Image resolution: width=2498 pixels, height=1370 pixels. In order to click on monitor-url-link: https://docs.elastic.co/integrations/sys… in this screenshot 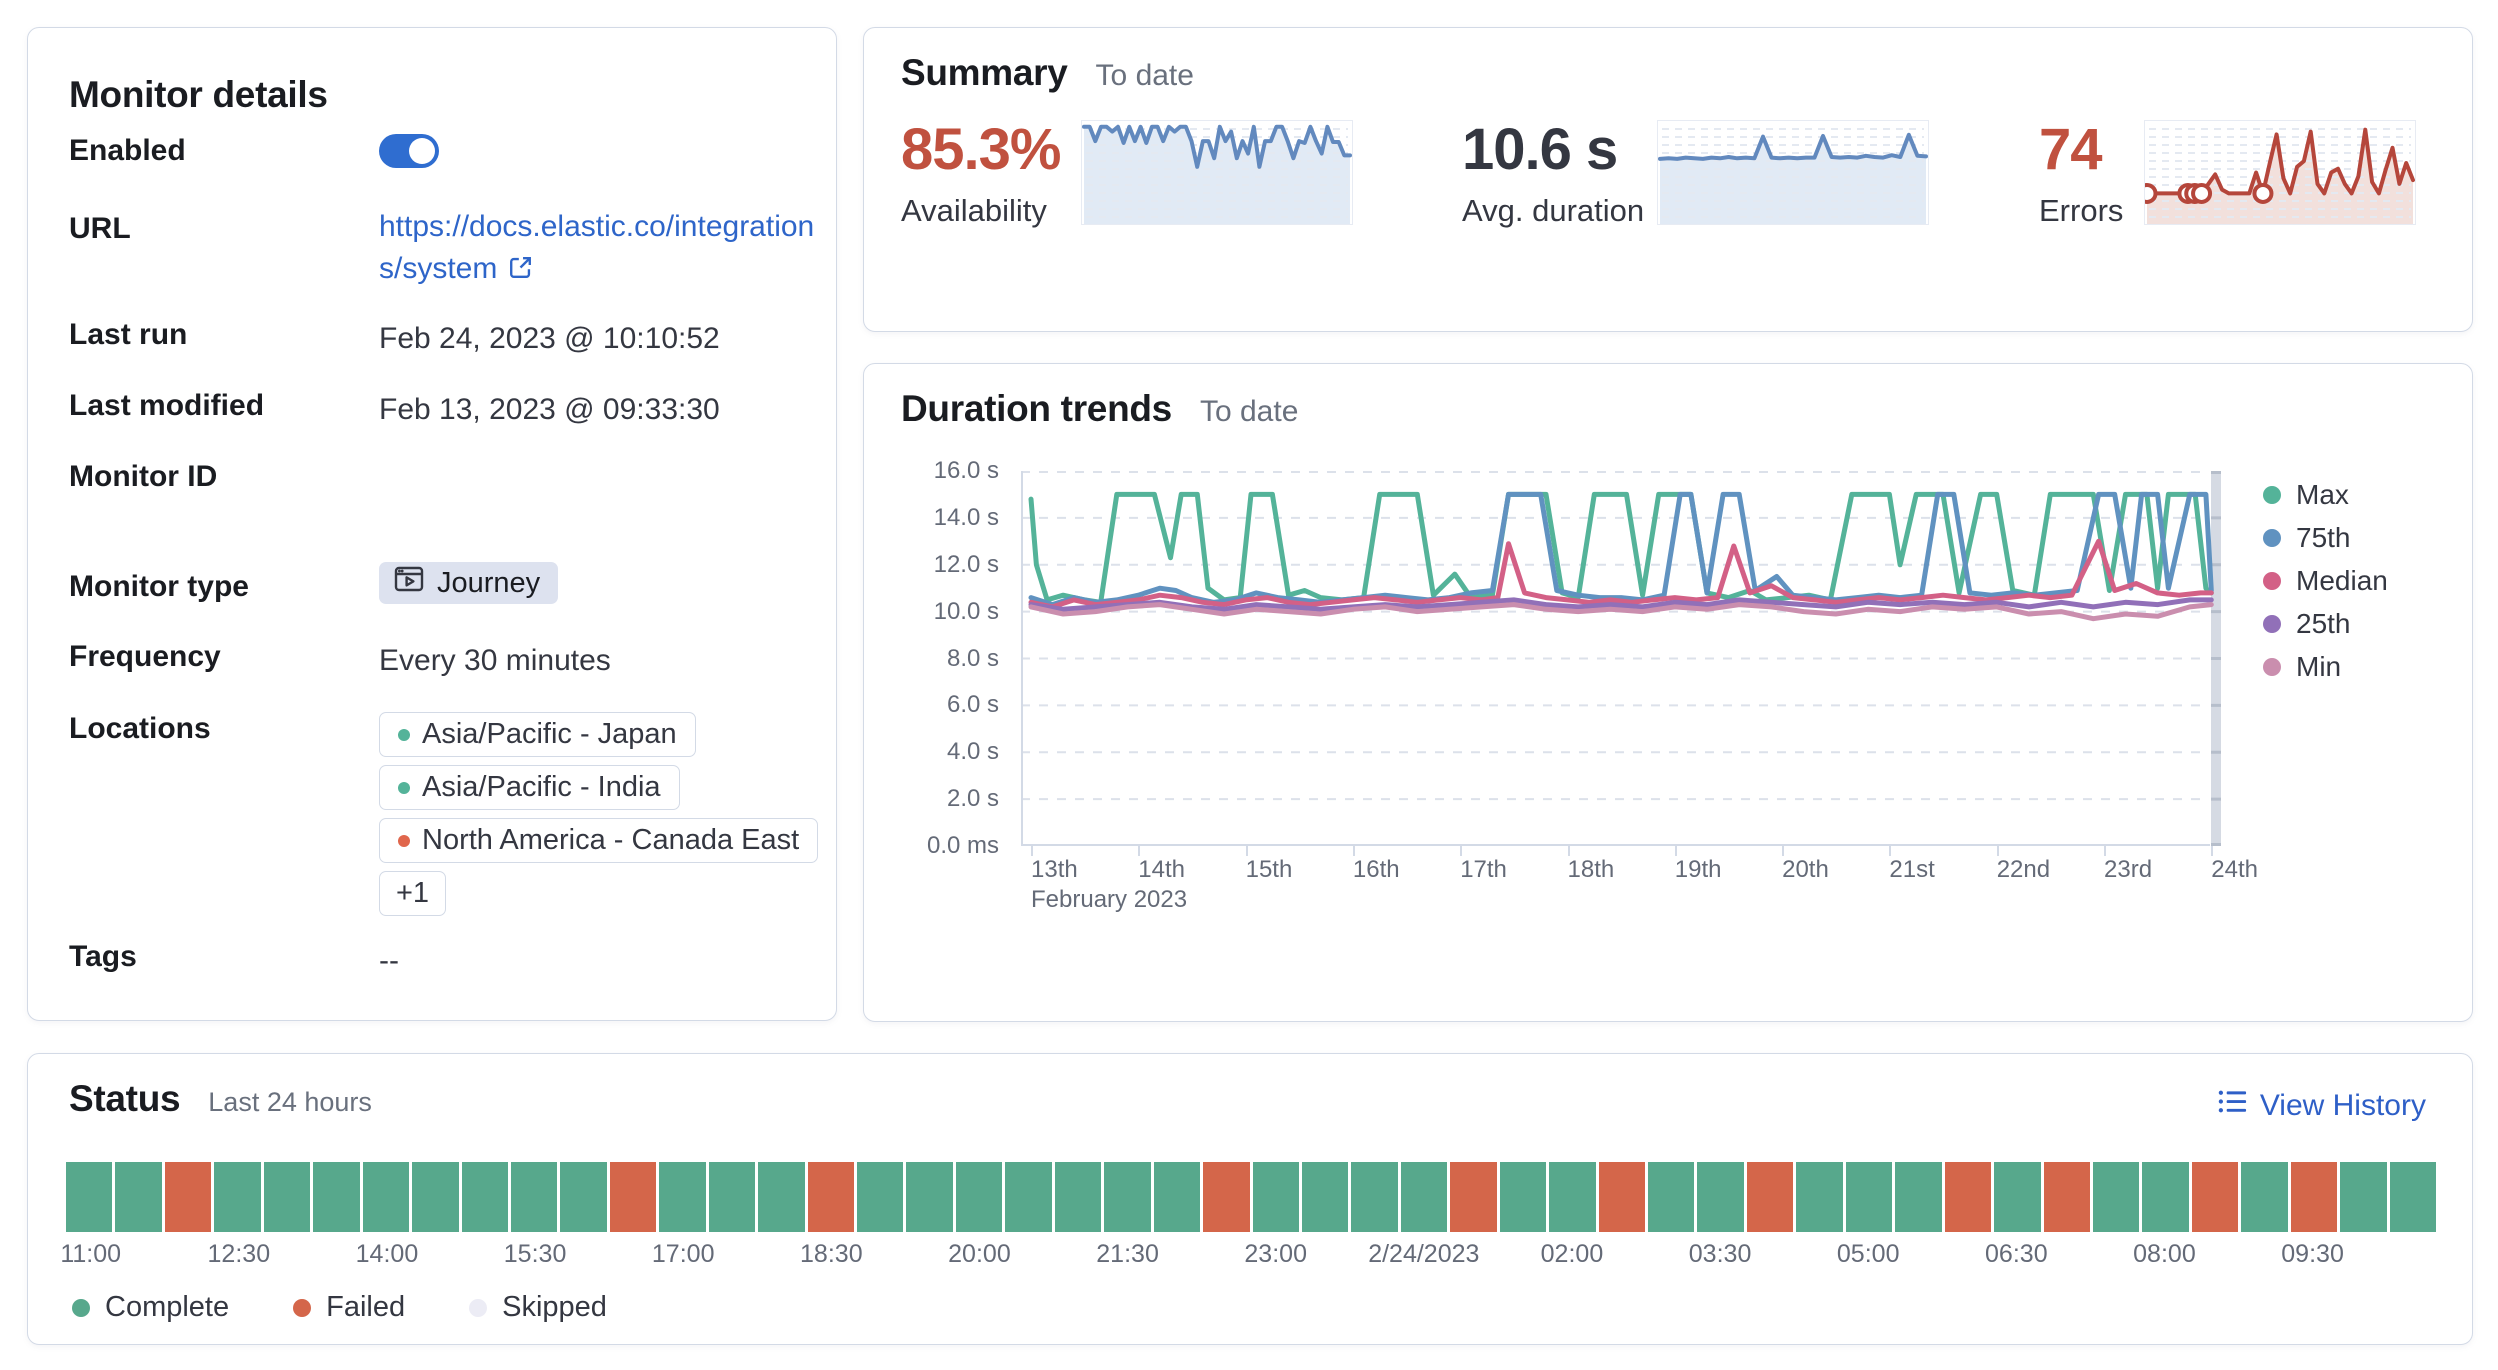, I will do `click(596, 247)`.